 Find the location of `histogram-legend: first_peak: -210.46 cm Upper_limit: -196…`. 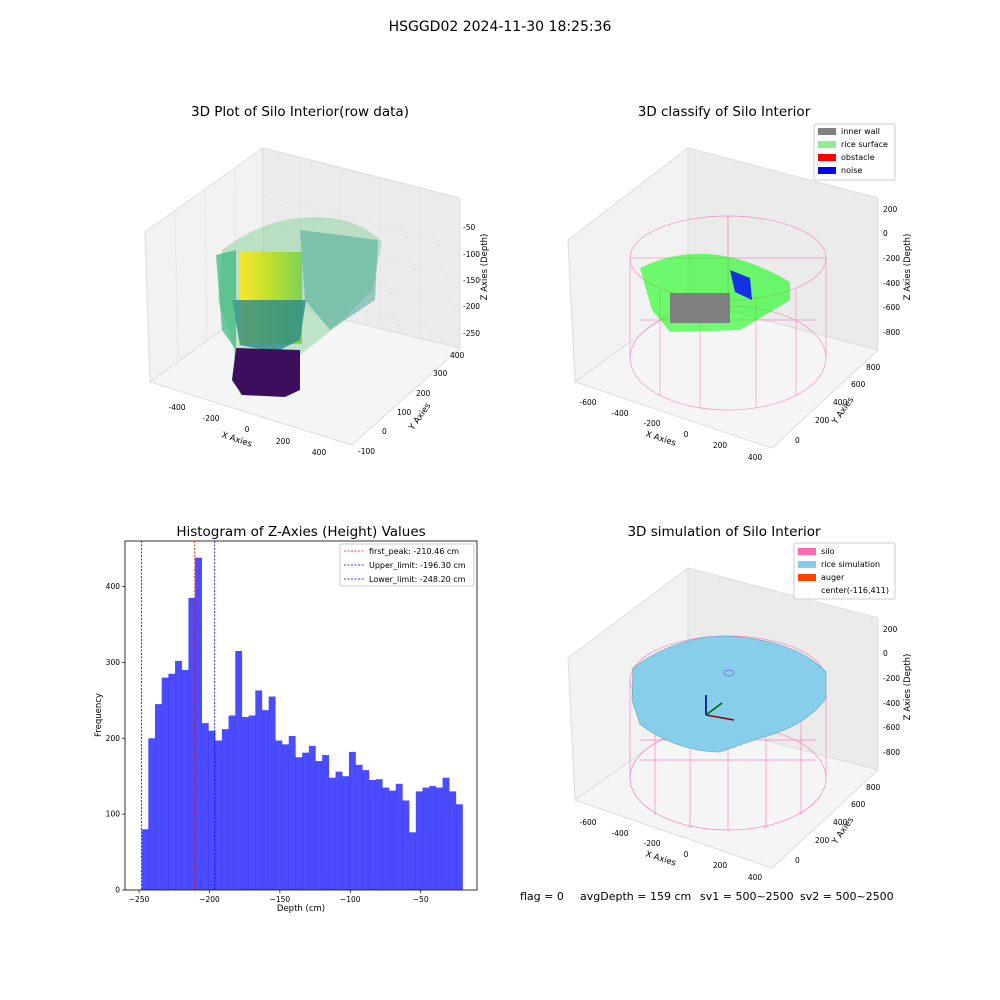

histogram-legend: first_peak: -210.46 cm Upper_limit: -196… is located at coordinates (407, 565).